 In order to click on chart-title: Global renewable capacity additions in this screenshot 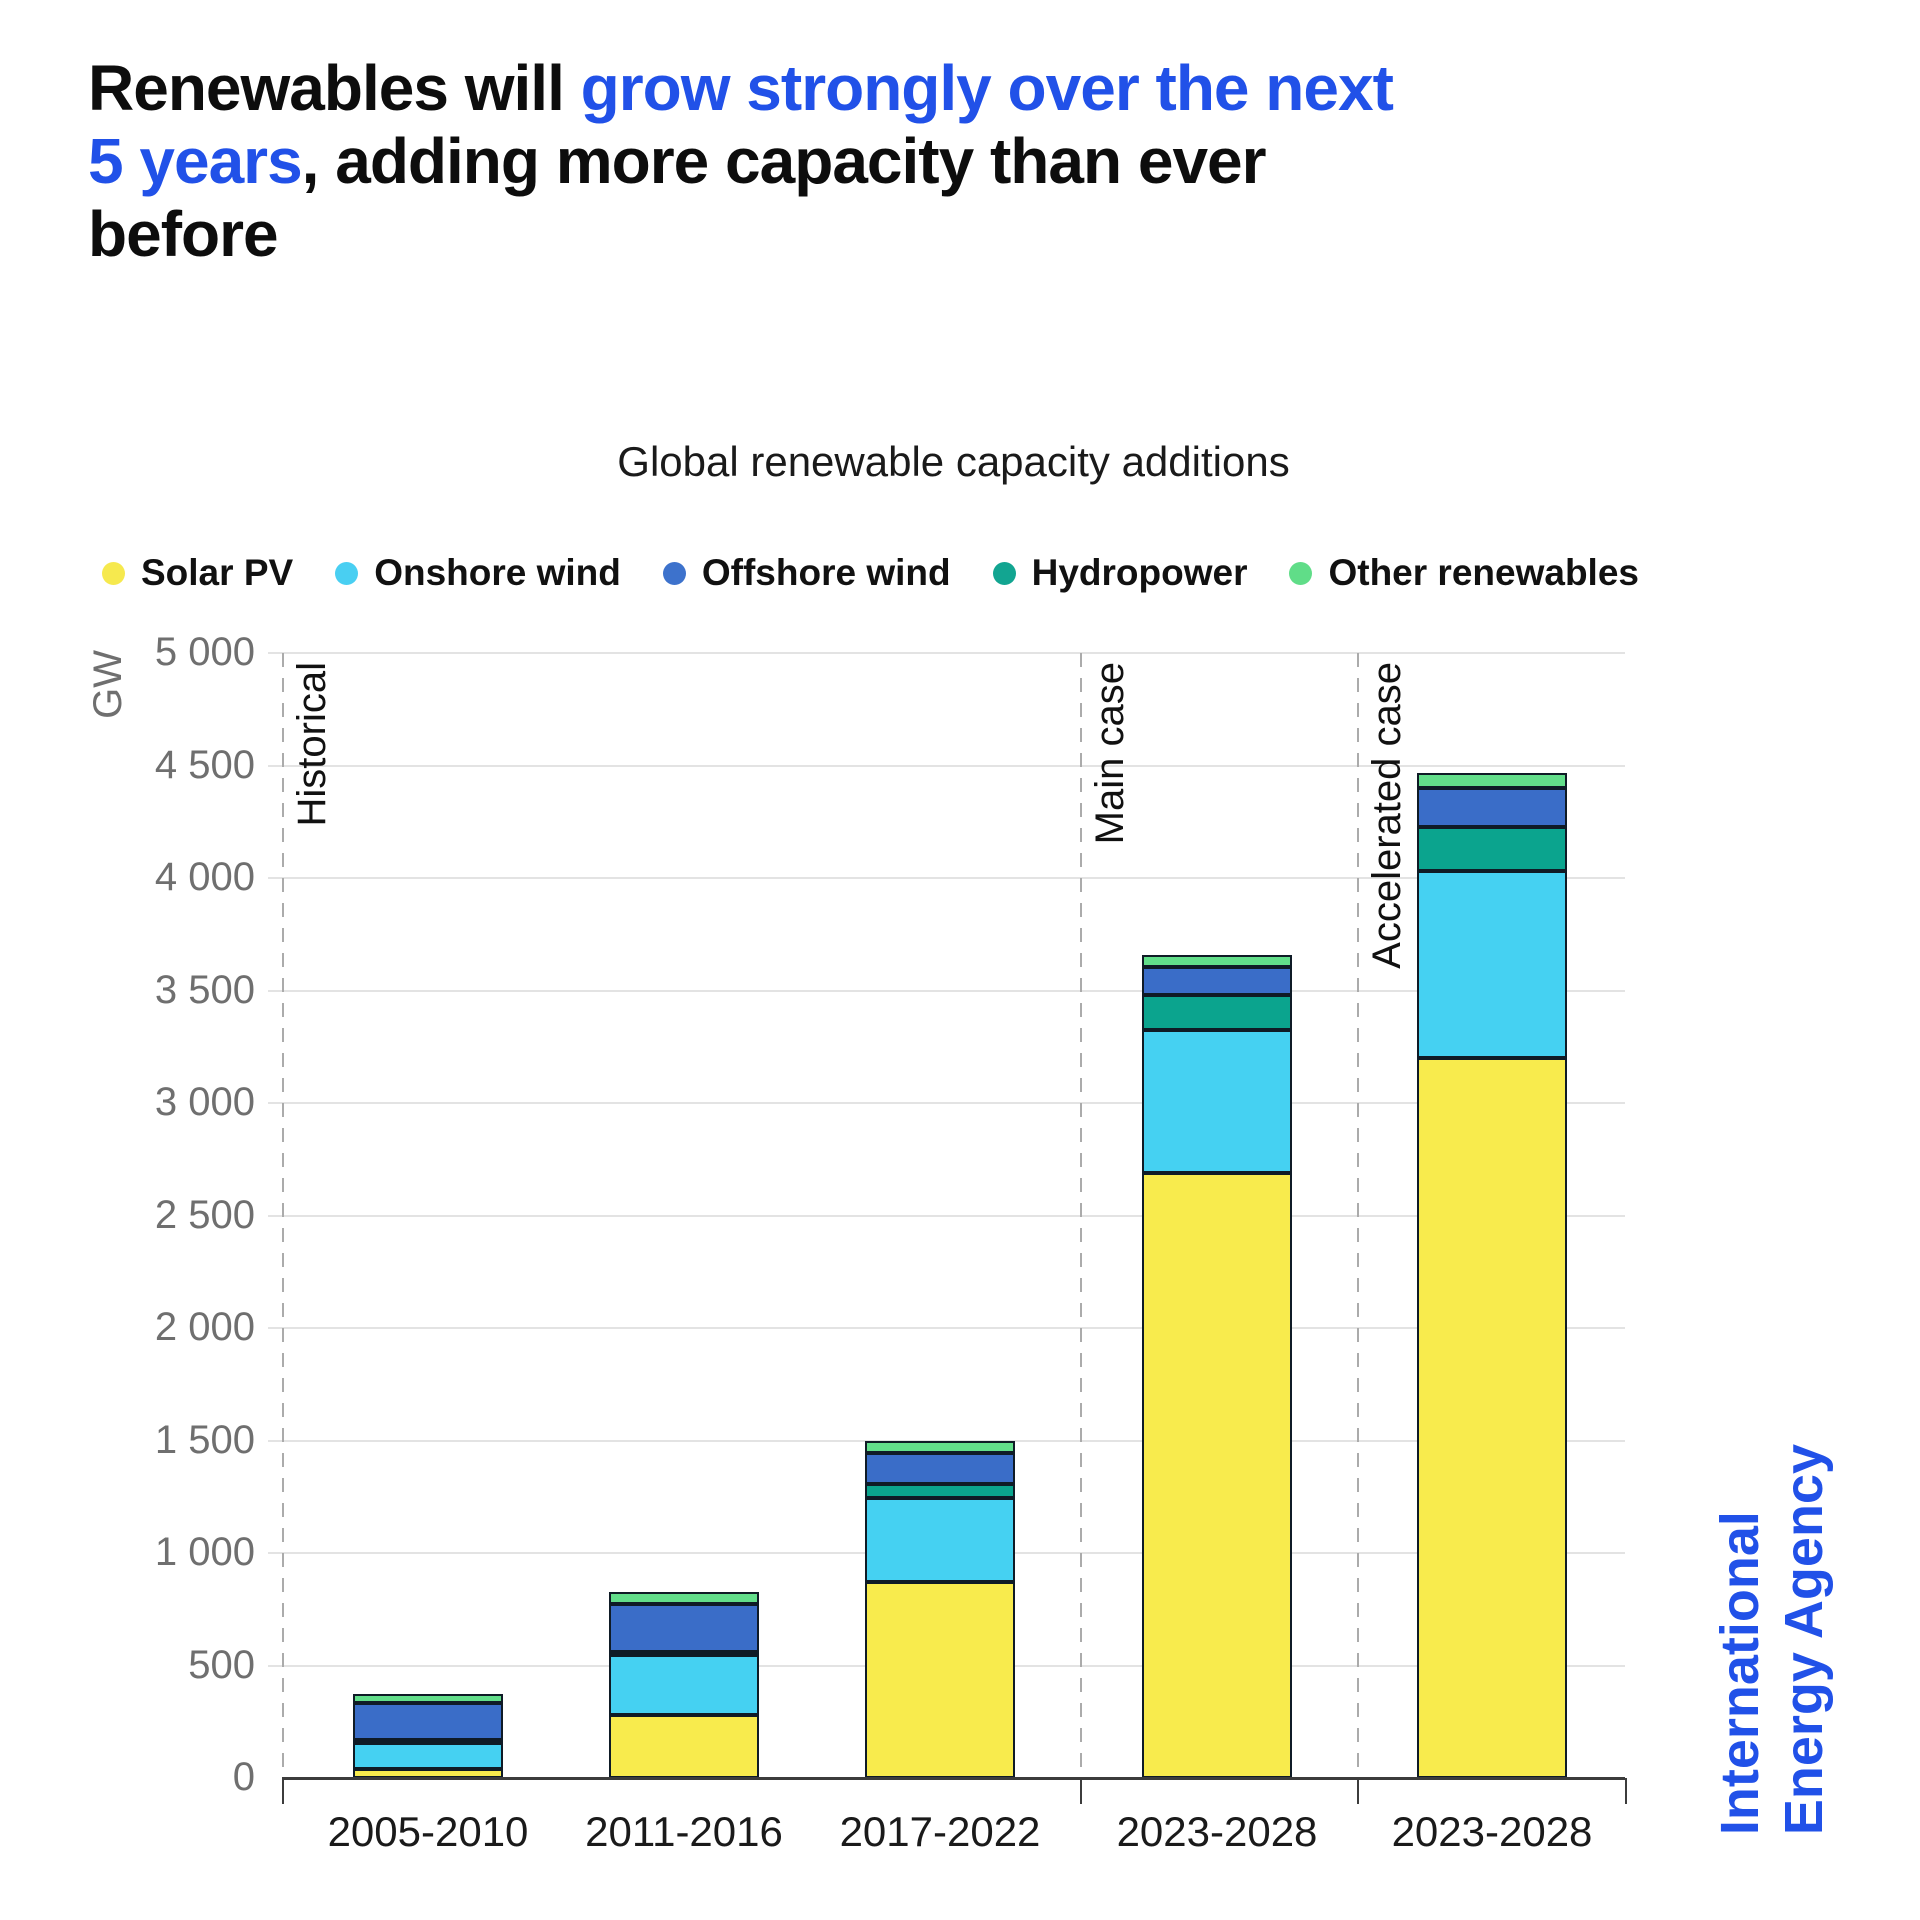, I will do `click(953, 461)`.